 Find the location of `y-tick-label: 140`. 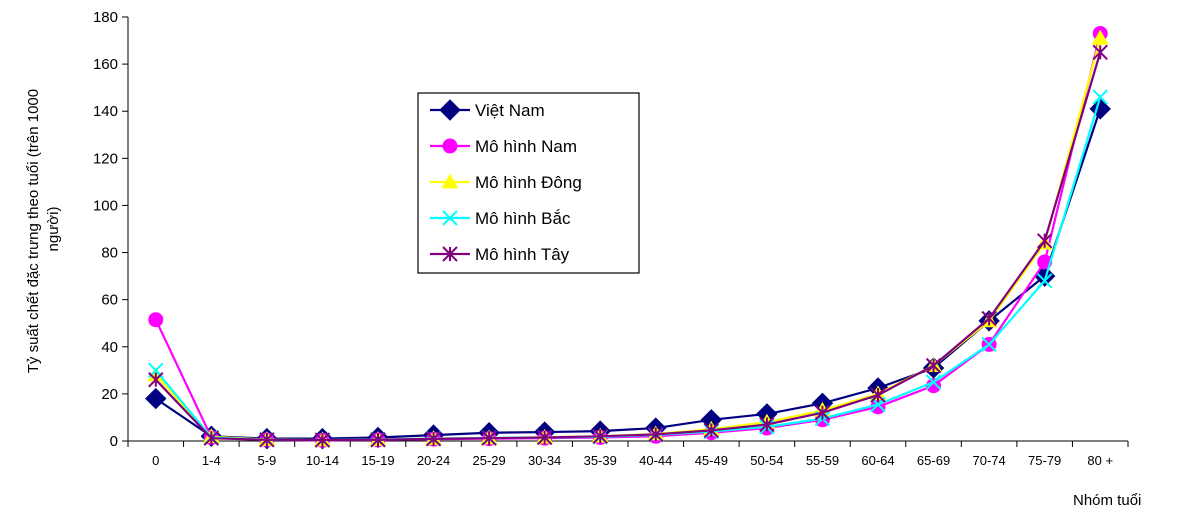

y-tick-label: 140 is located at coordinates (105, 111).